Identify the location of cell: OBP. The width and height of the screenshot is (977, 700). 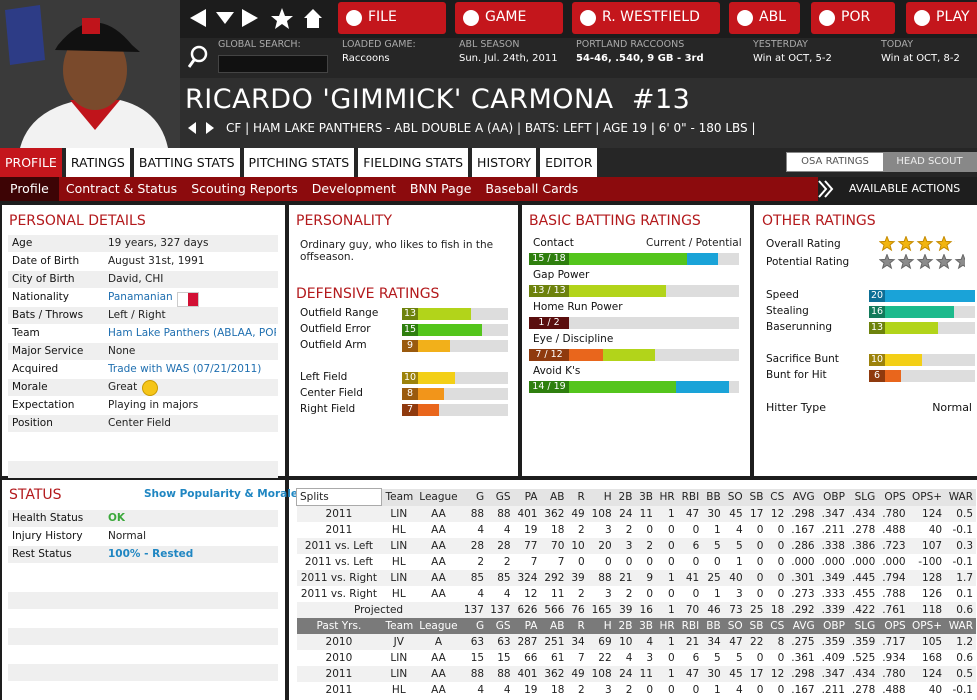
(834, 497).